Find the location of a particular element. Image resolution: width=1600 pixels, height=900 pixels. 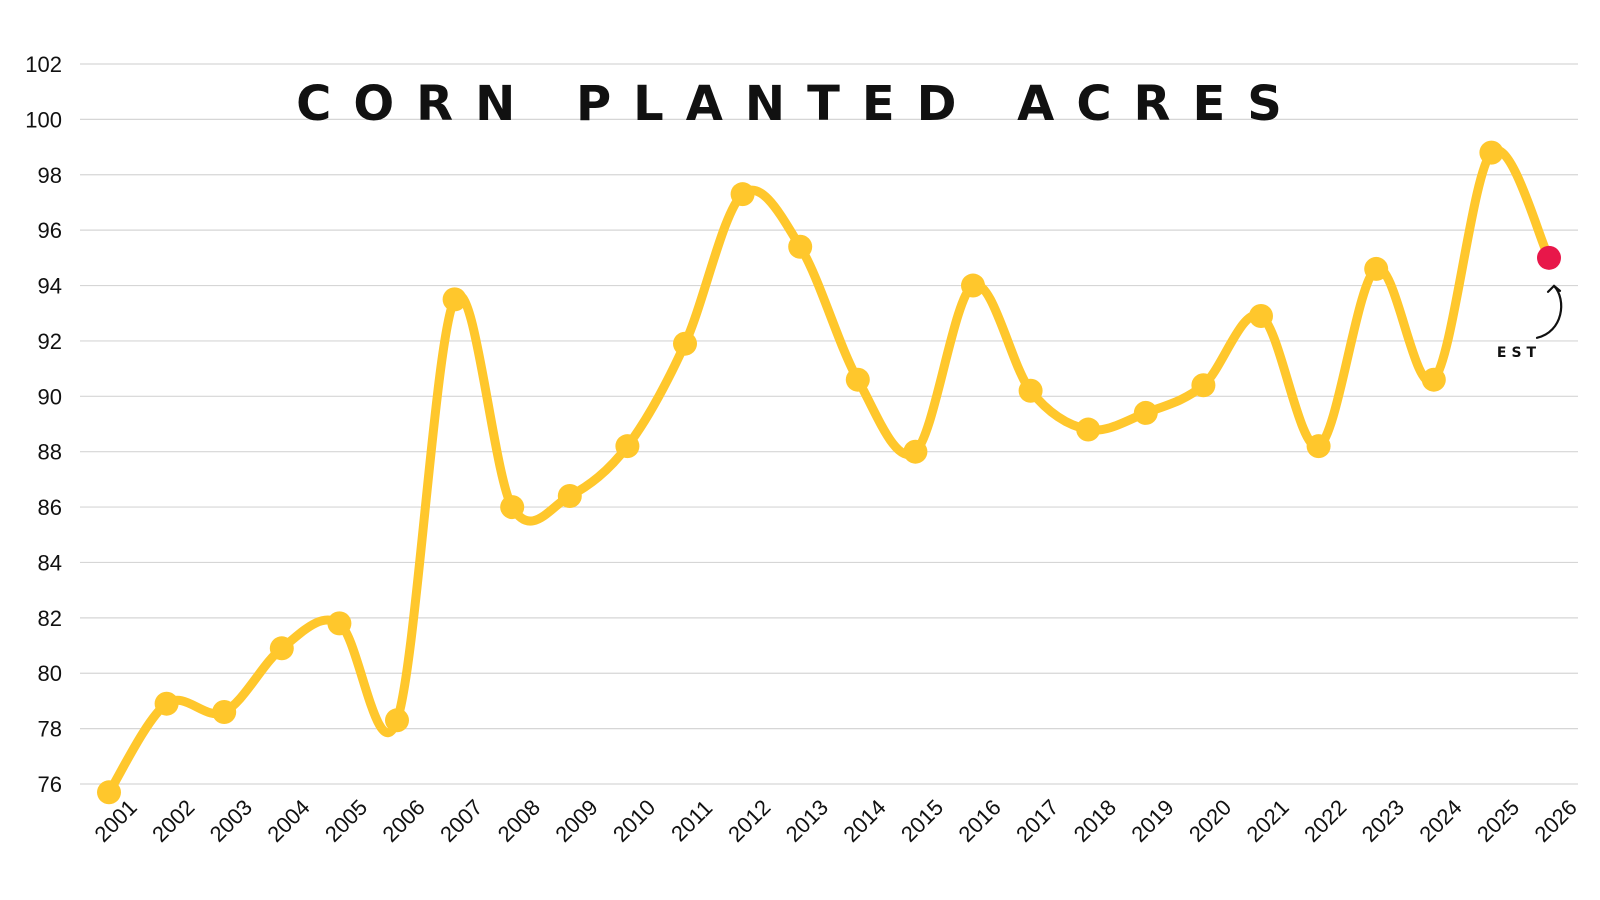

x-tick-label: 2015 is located at coordinates (922, 821).